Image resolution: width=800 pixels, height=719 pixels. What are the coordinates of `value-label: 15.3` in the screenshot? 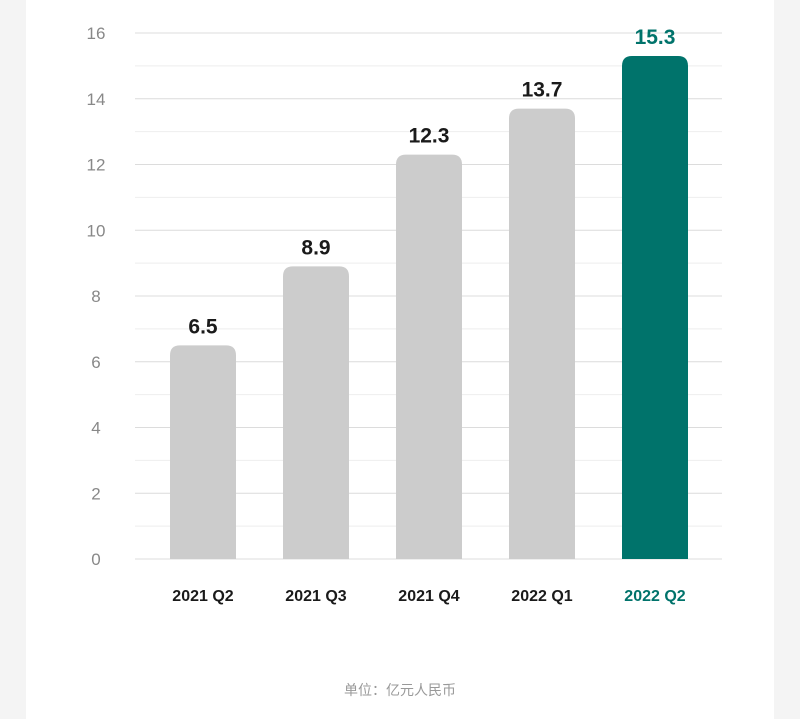 It's located at (655, 37).